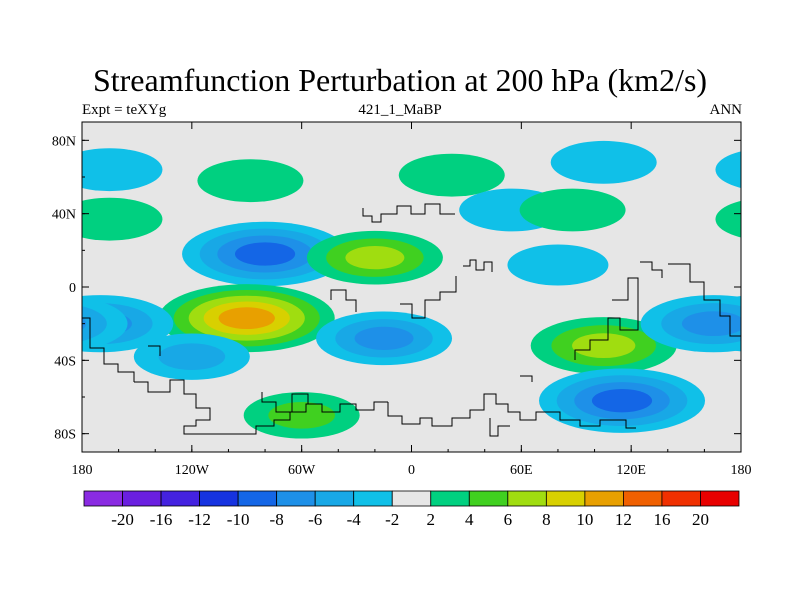 This screenshot has height=600, width=800. Describe the element at coordinates (315, 519) in the screenshot. I see `colorbar-label: -6` at that location.